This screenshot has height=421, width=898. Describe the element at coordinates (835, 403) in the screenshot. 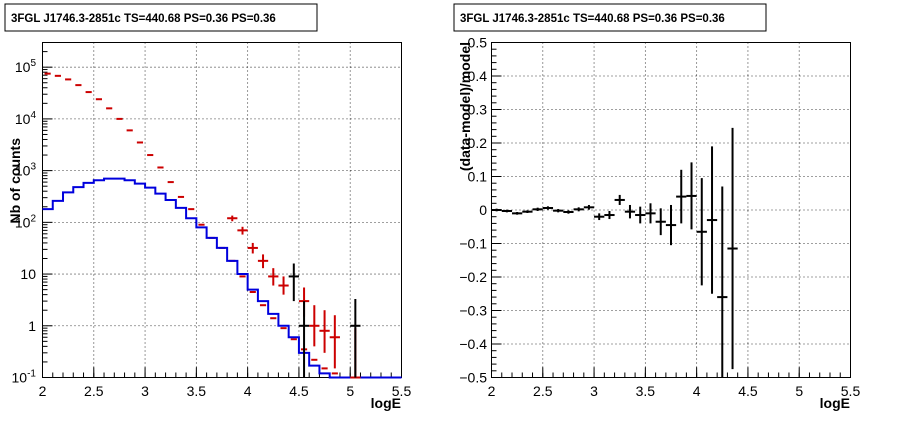

I see `residuals-x-axis-label: logE` at that location.